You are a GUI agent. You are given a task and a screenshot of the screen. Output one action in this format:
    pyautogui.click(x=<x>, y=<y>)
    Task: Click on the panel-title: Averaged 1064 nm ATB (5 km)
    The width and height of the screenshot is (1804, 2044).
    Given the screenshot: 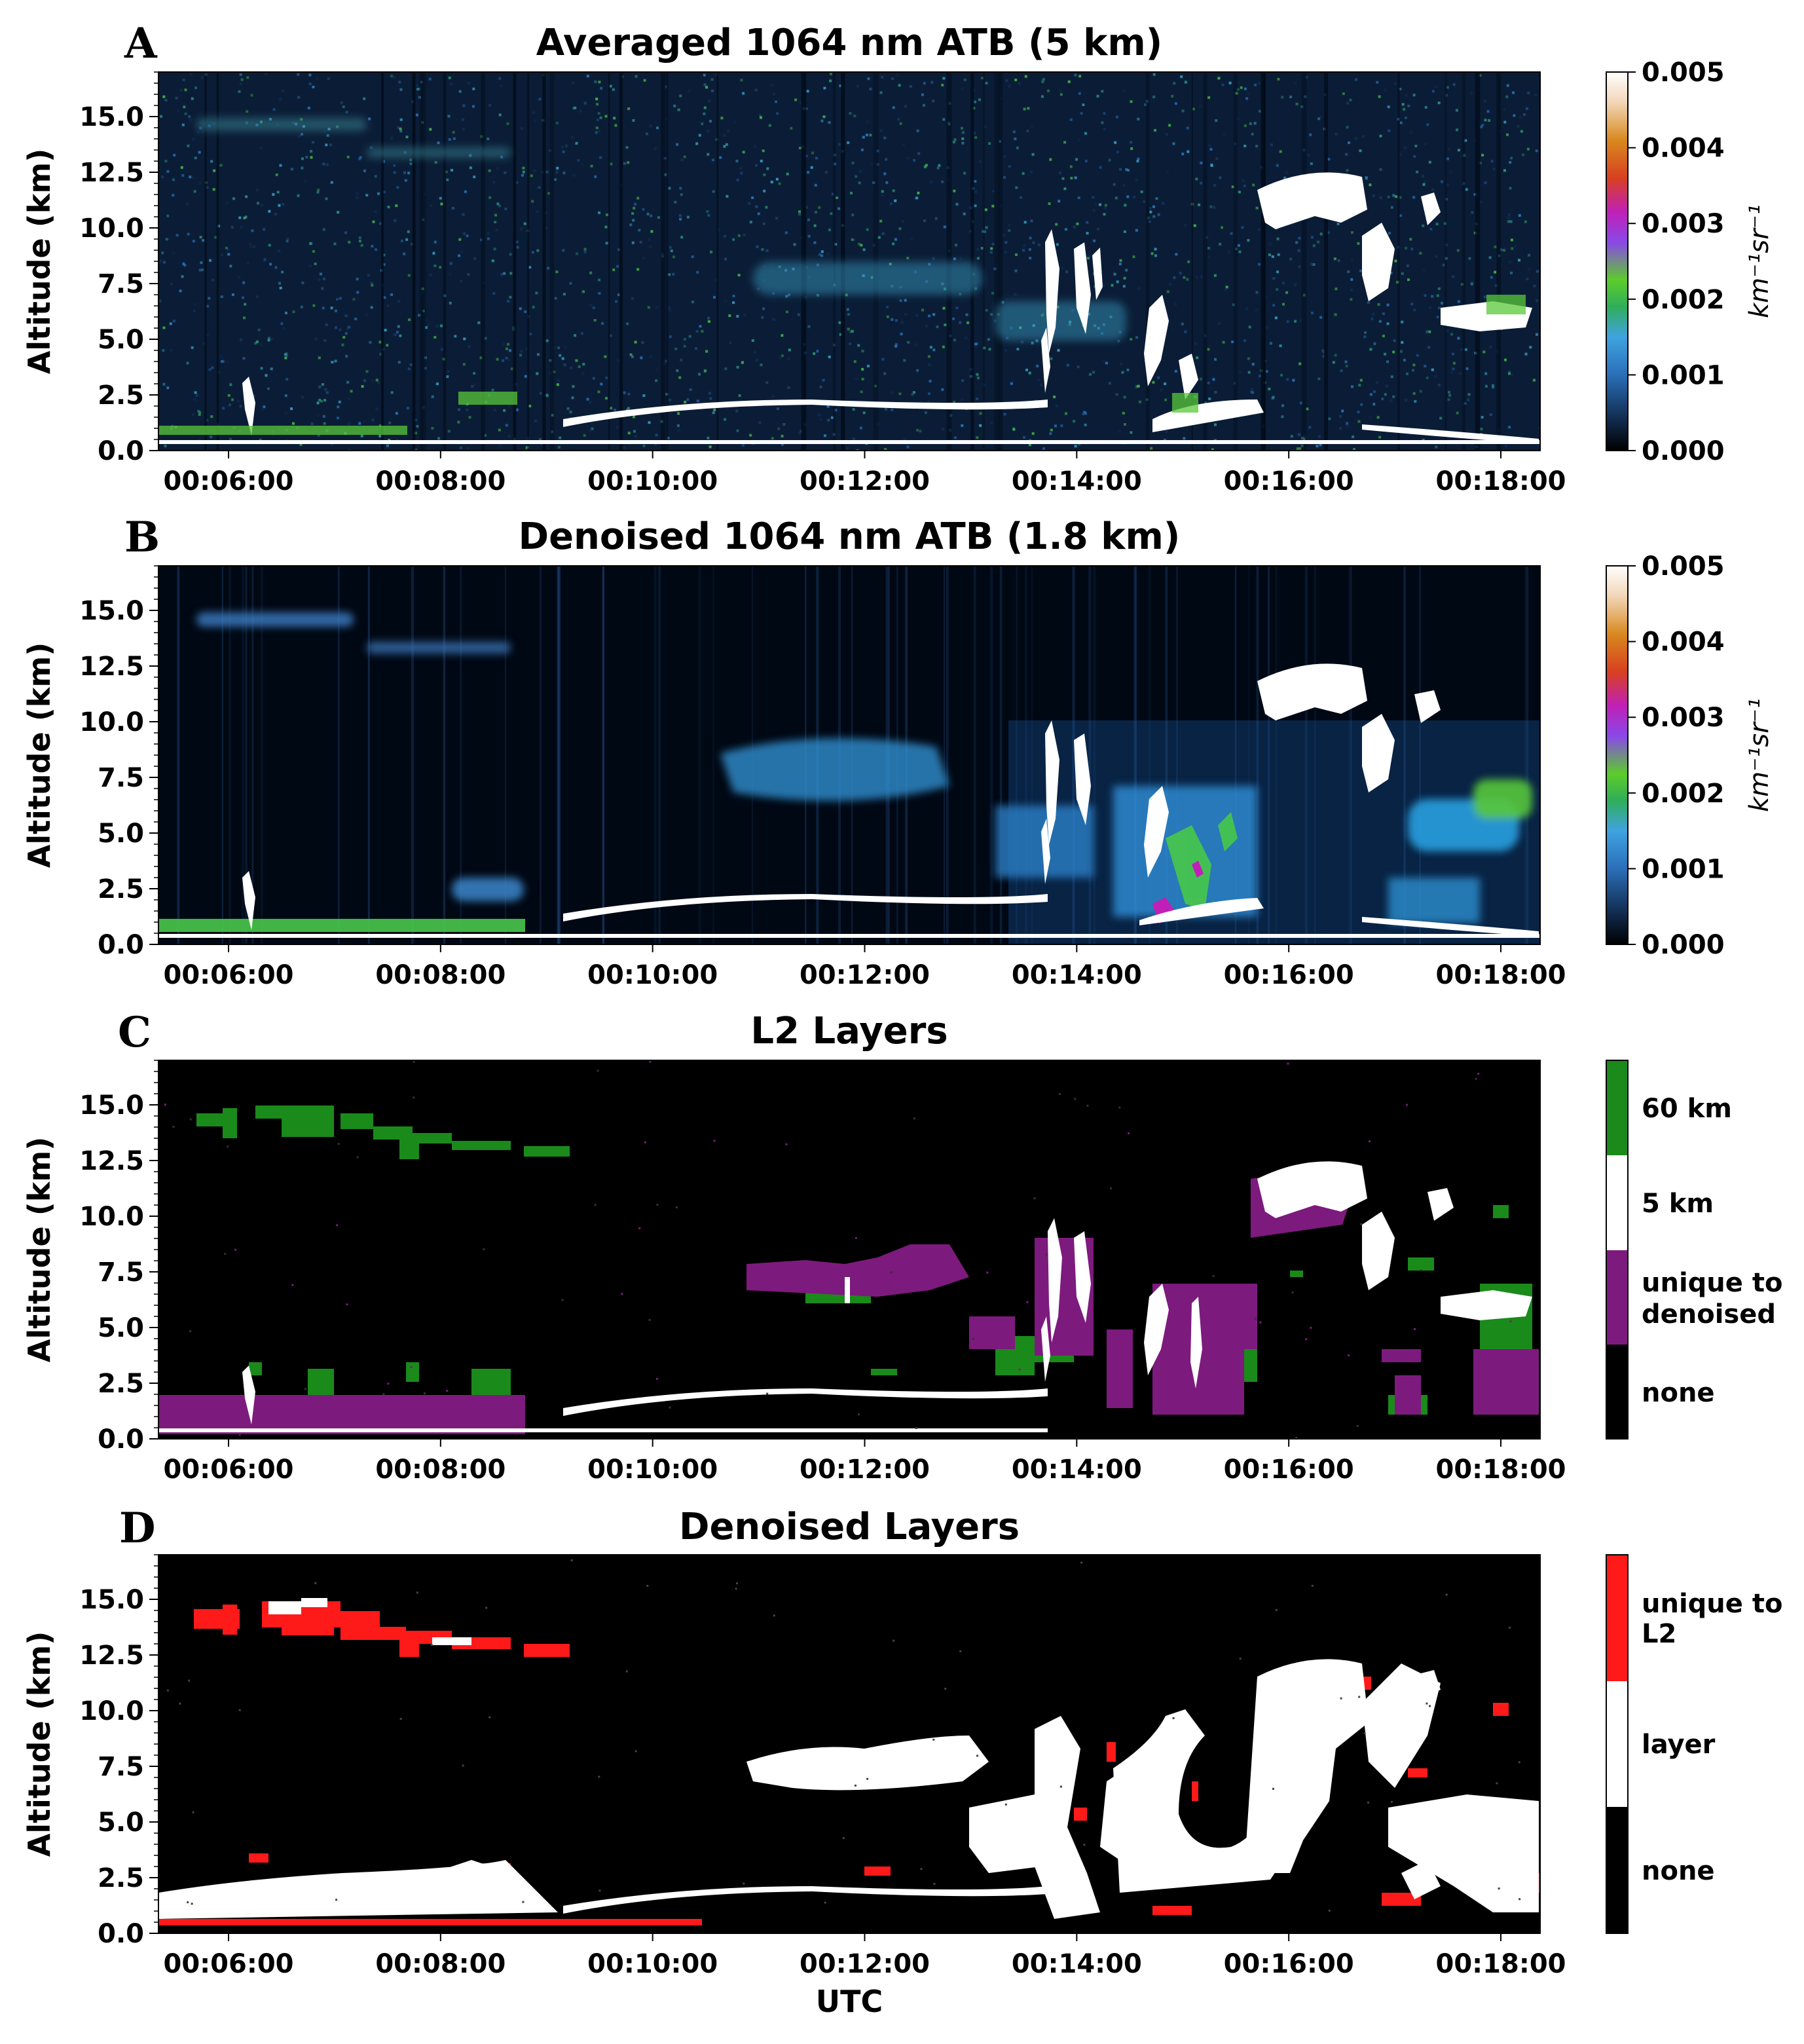 What is the action you would take?
    pyautogui.click(x=849, y=43)
    